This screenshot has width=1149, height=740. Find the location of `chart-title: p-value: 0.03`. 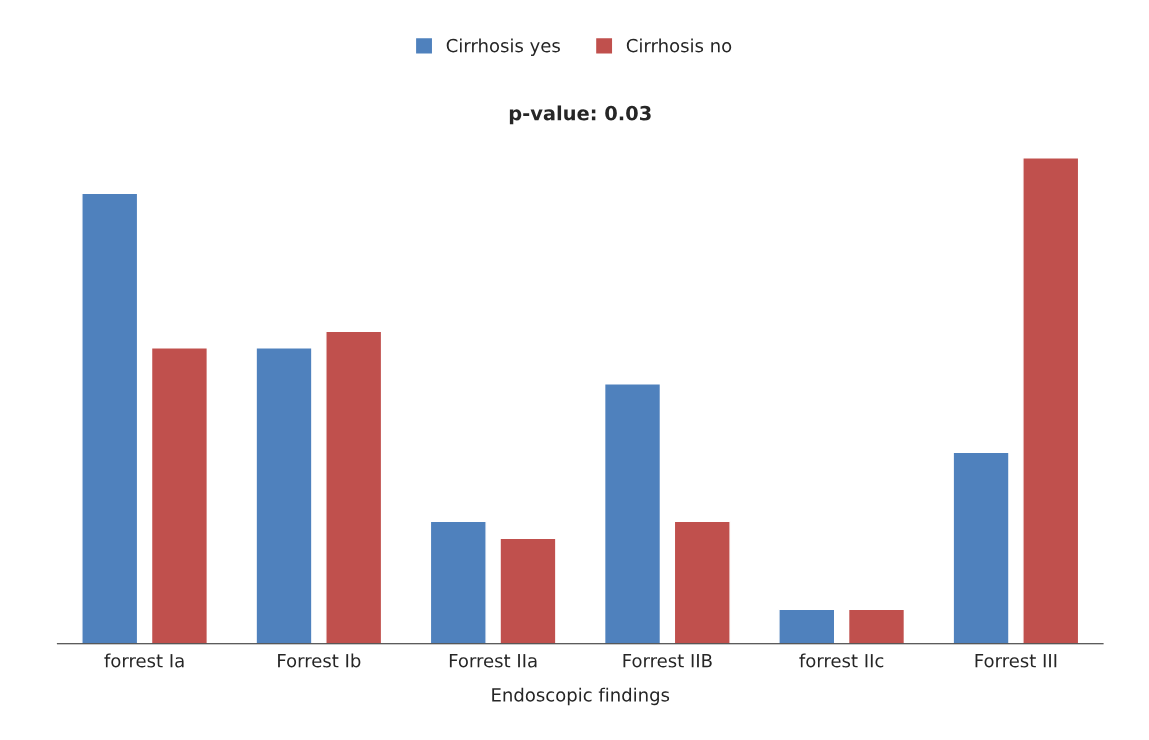

chart-title: p-value: 0.03 is located at coordinates (580, 115).